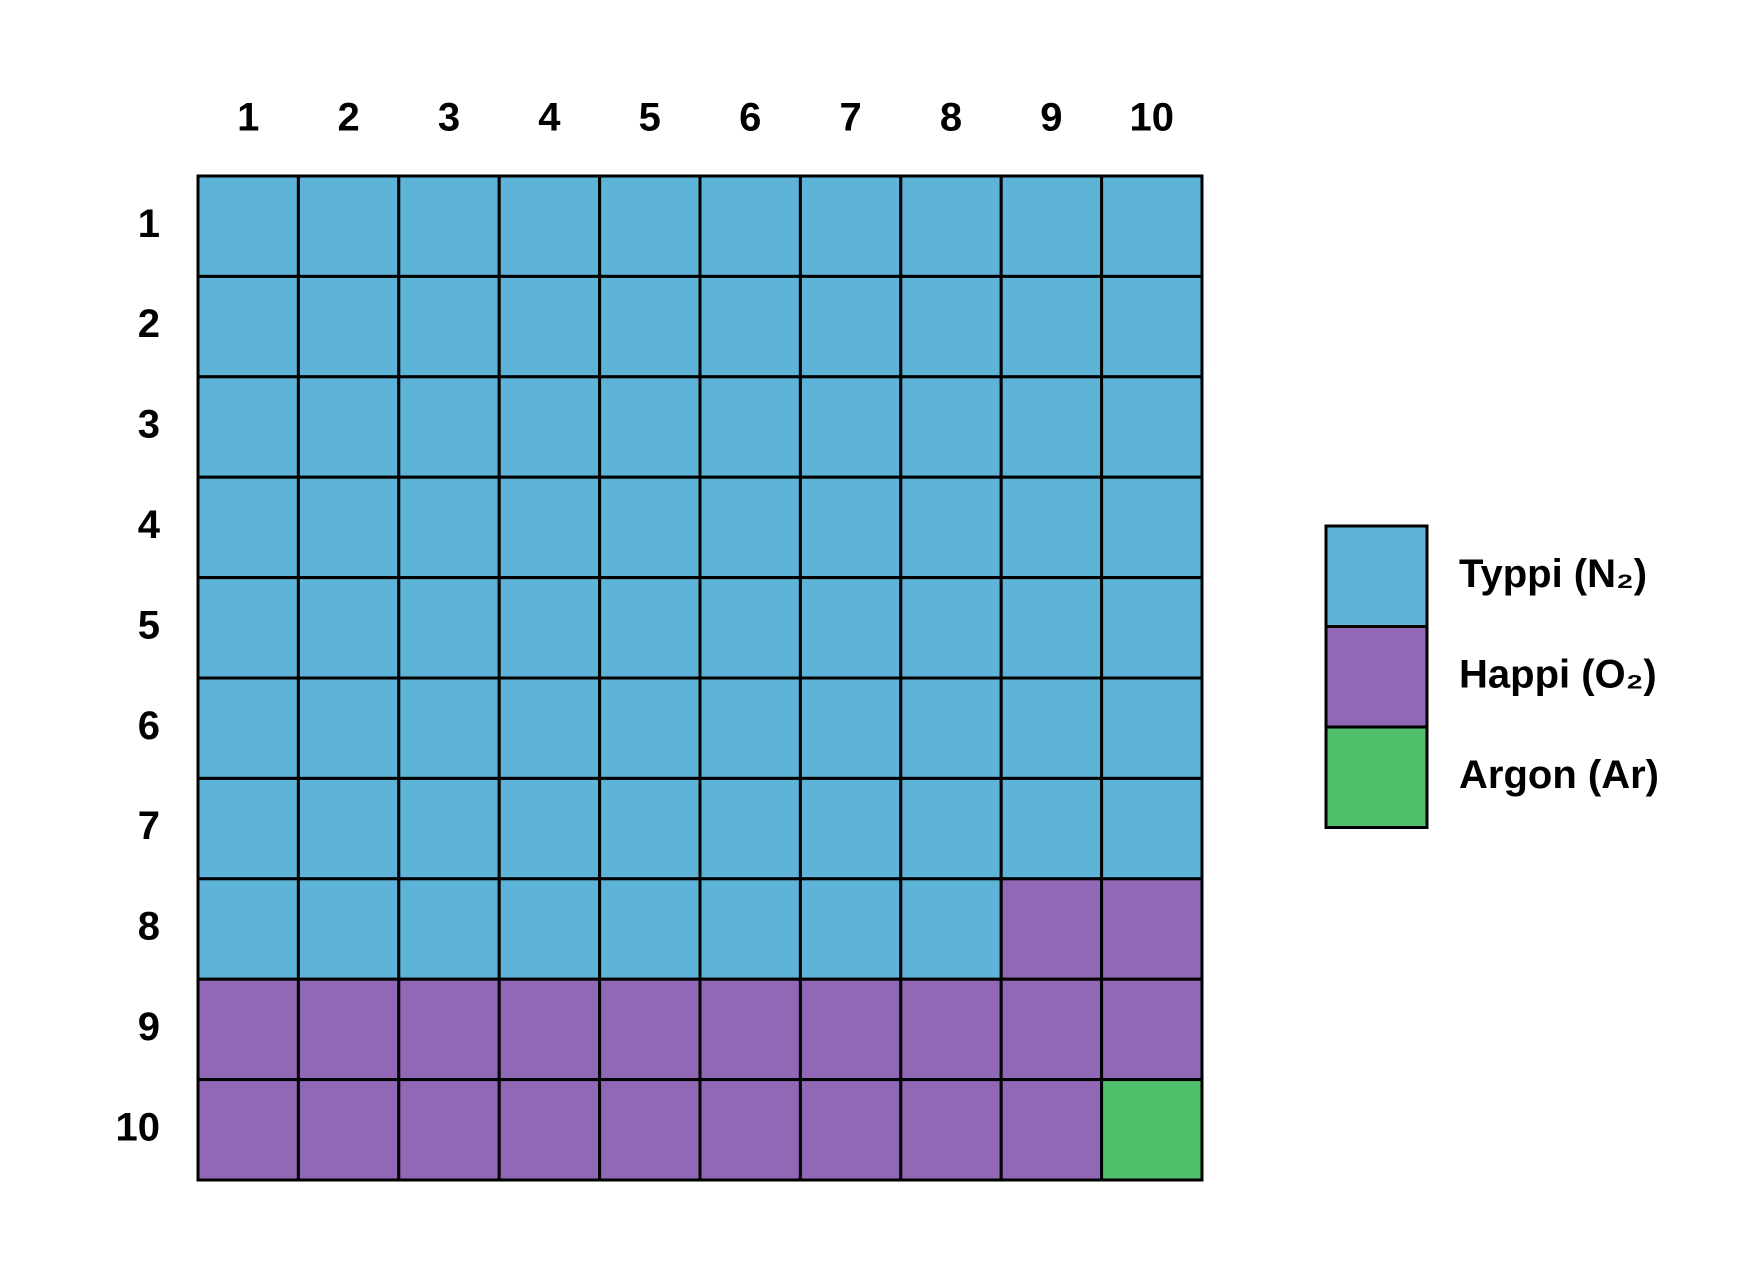  What do you see at coordinates (149, 525) in the screenshot?
I see `row-label: 4` at bounding box center [149, 525].